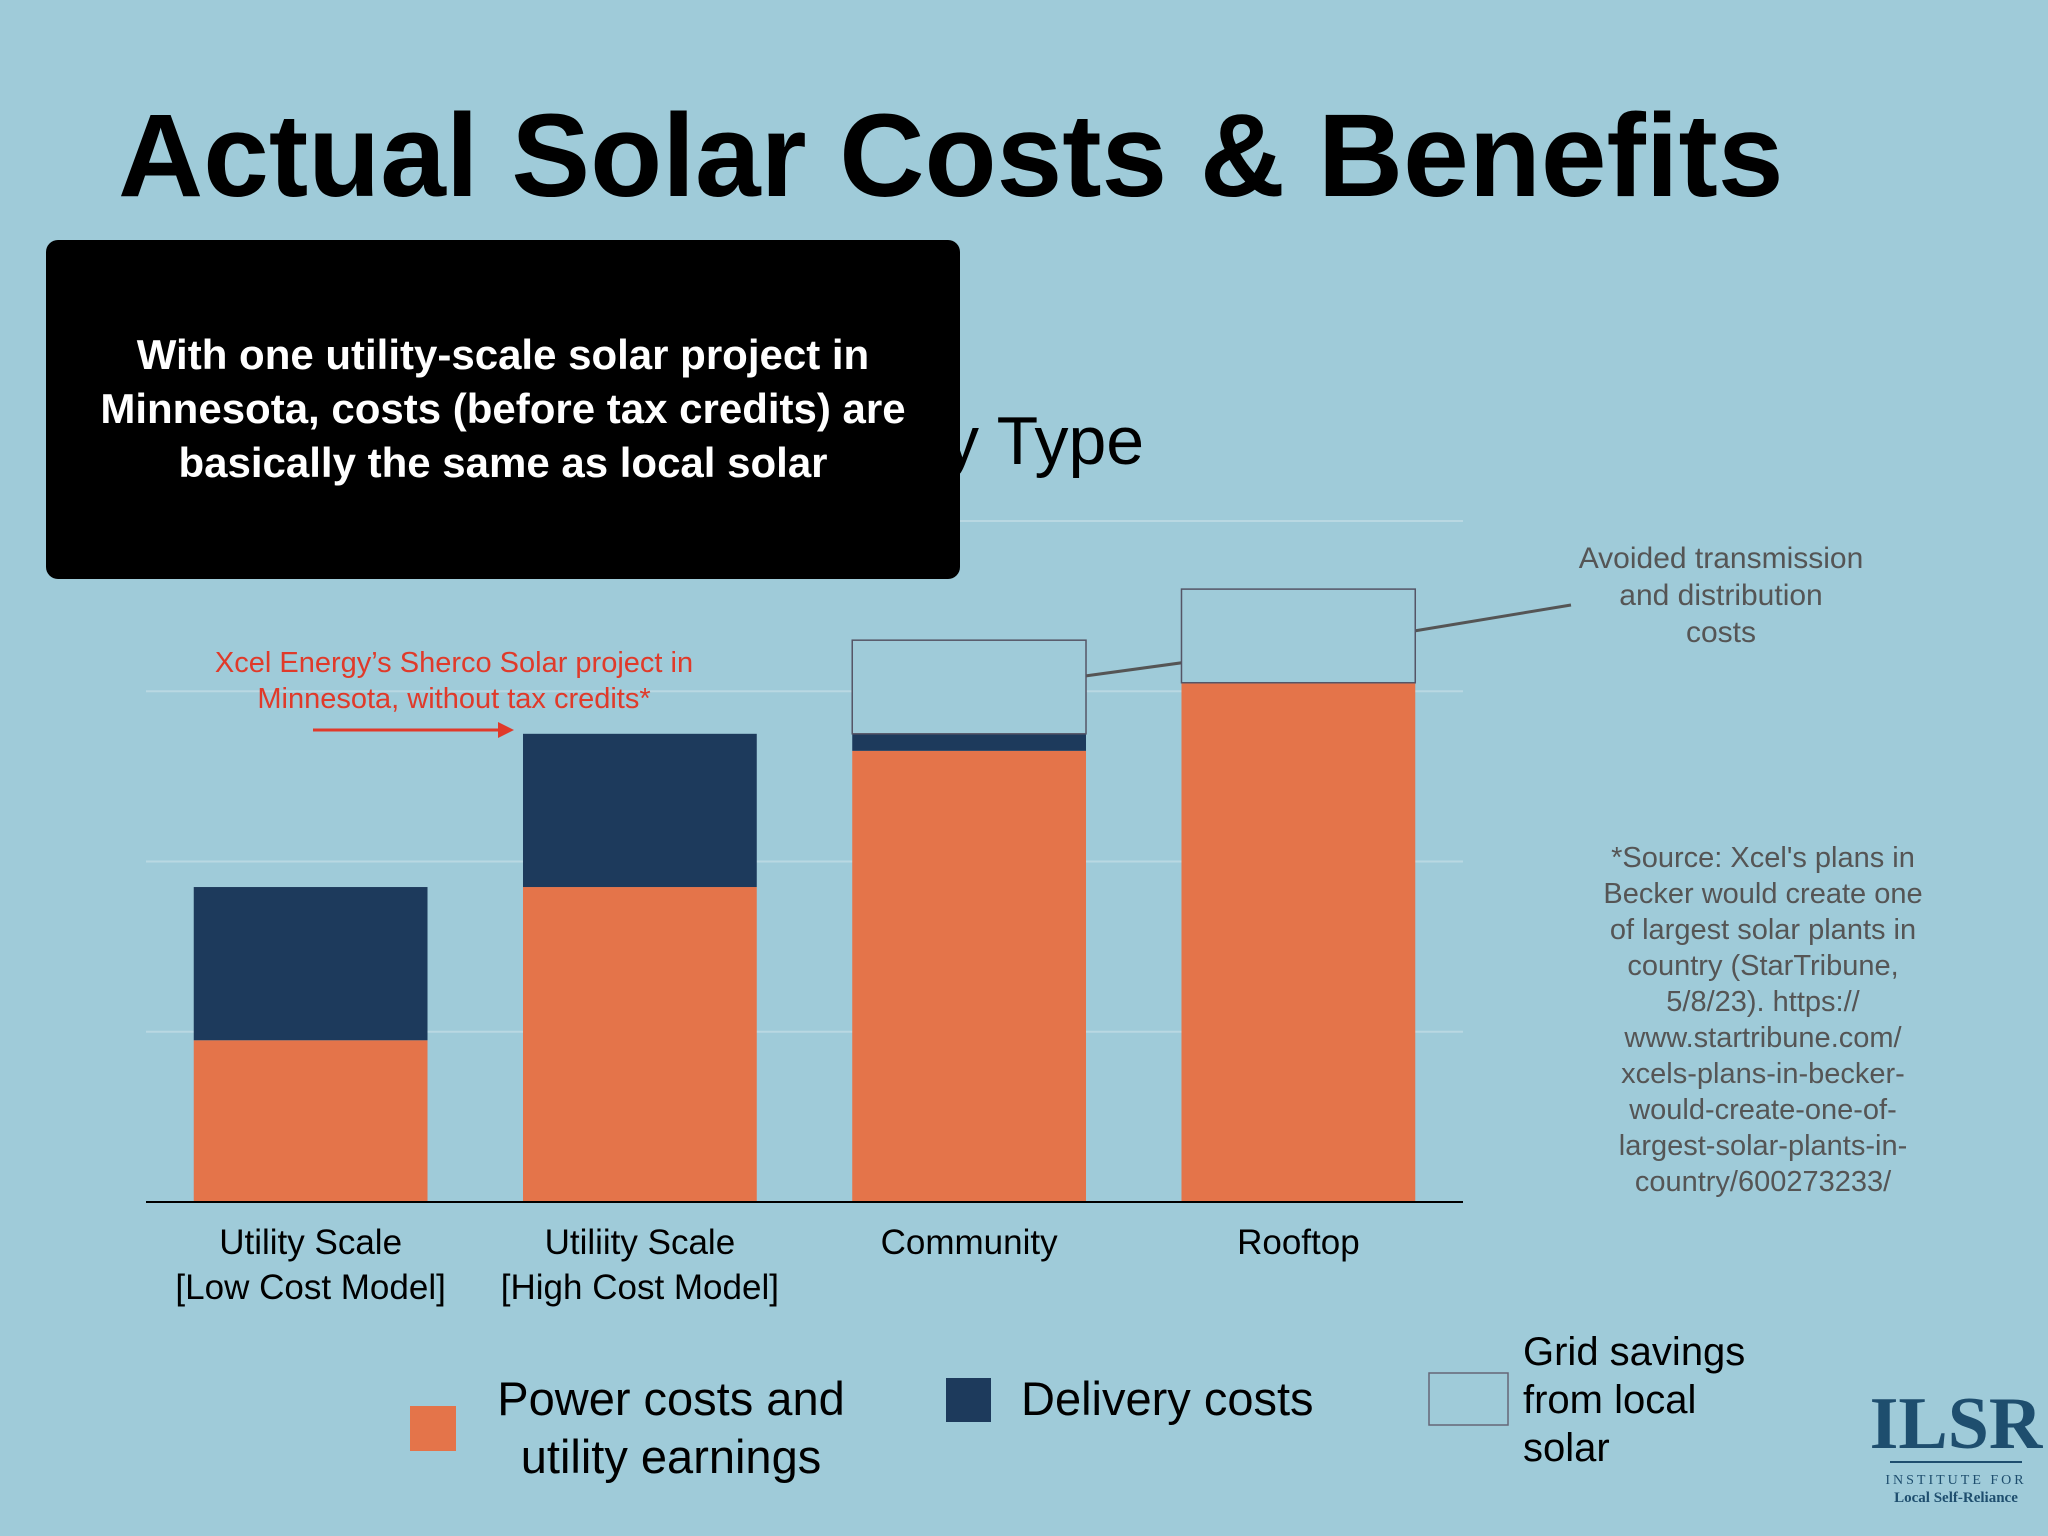  I want to click on x-tick-label: Rooftop, so click(1298, 1242).